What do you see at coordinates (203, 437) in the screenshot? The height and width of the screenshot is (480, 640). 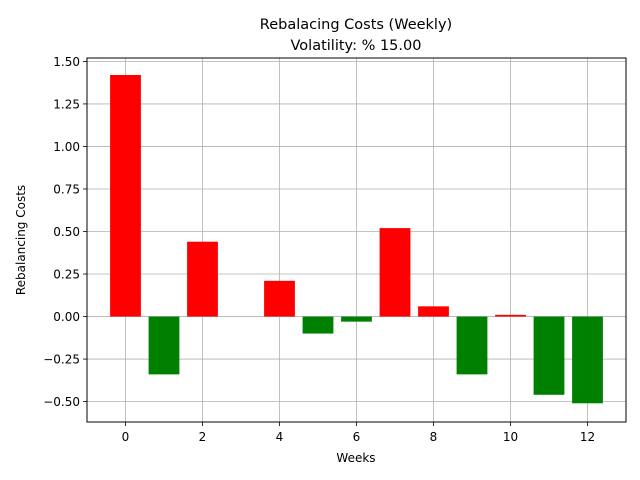 I see `x-tick-label: 2` at bounding box center [203, 437].